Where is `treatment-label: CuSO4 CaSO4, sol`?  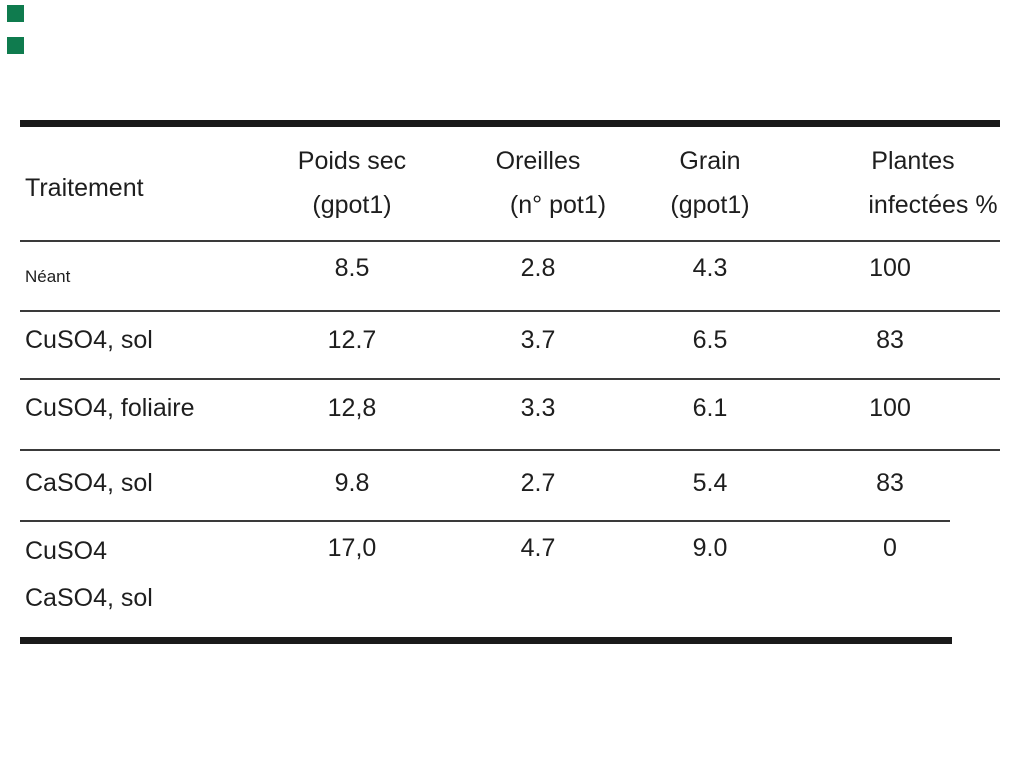
treatment-label: CuSO4 CaSO4, sol is located at coordinates (144, 579).